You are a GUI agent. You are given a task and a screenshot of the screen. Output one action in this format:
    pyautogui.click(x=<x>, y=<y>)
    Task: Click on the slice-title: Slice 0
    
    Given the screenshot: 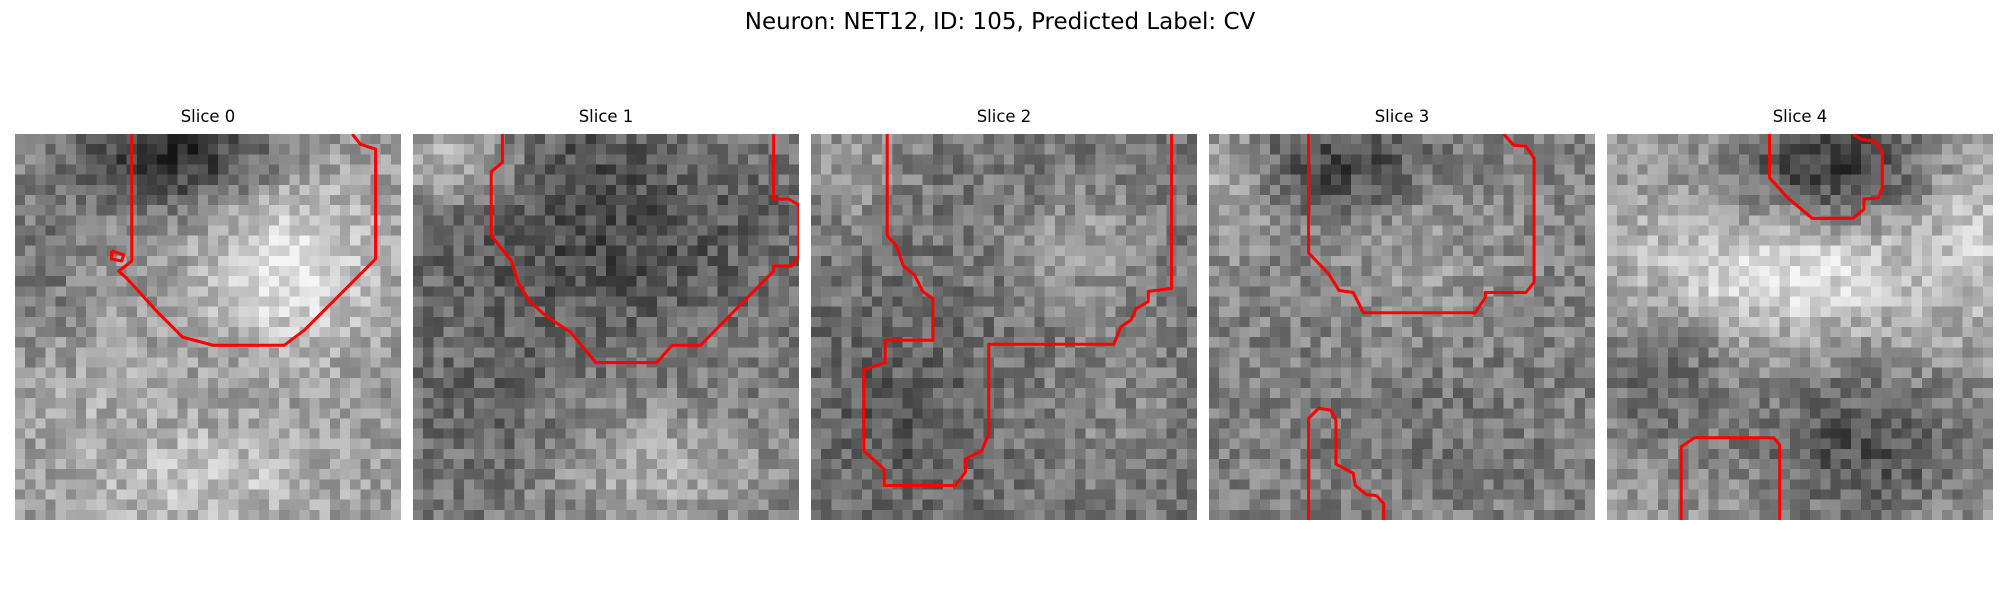 What is the action you would take?
    pyautogui.click(x=208, y=116)
    